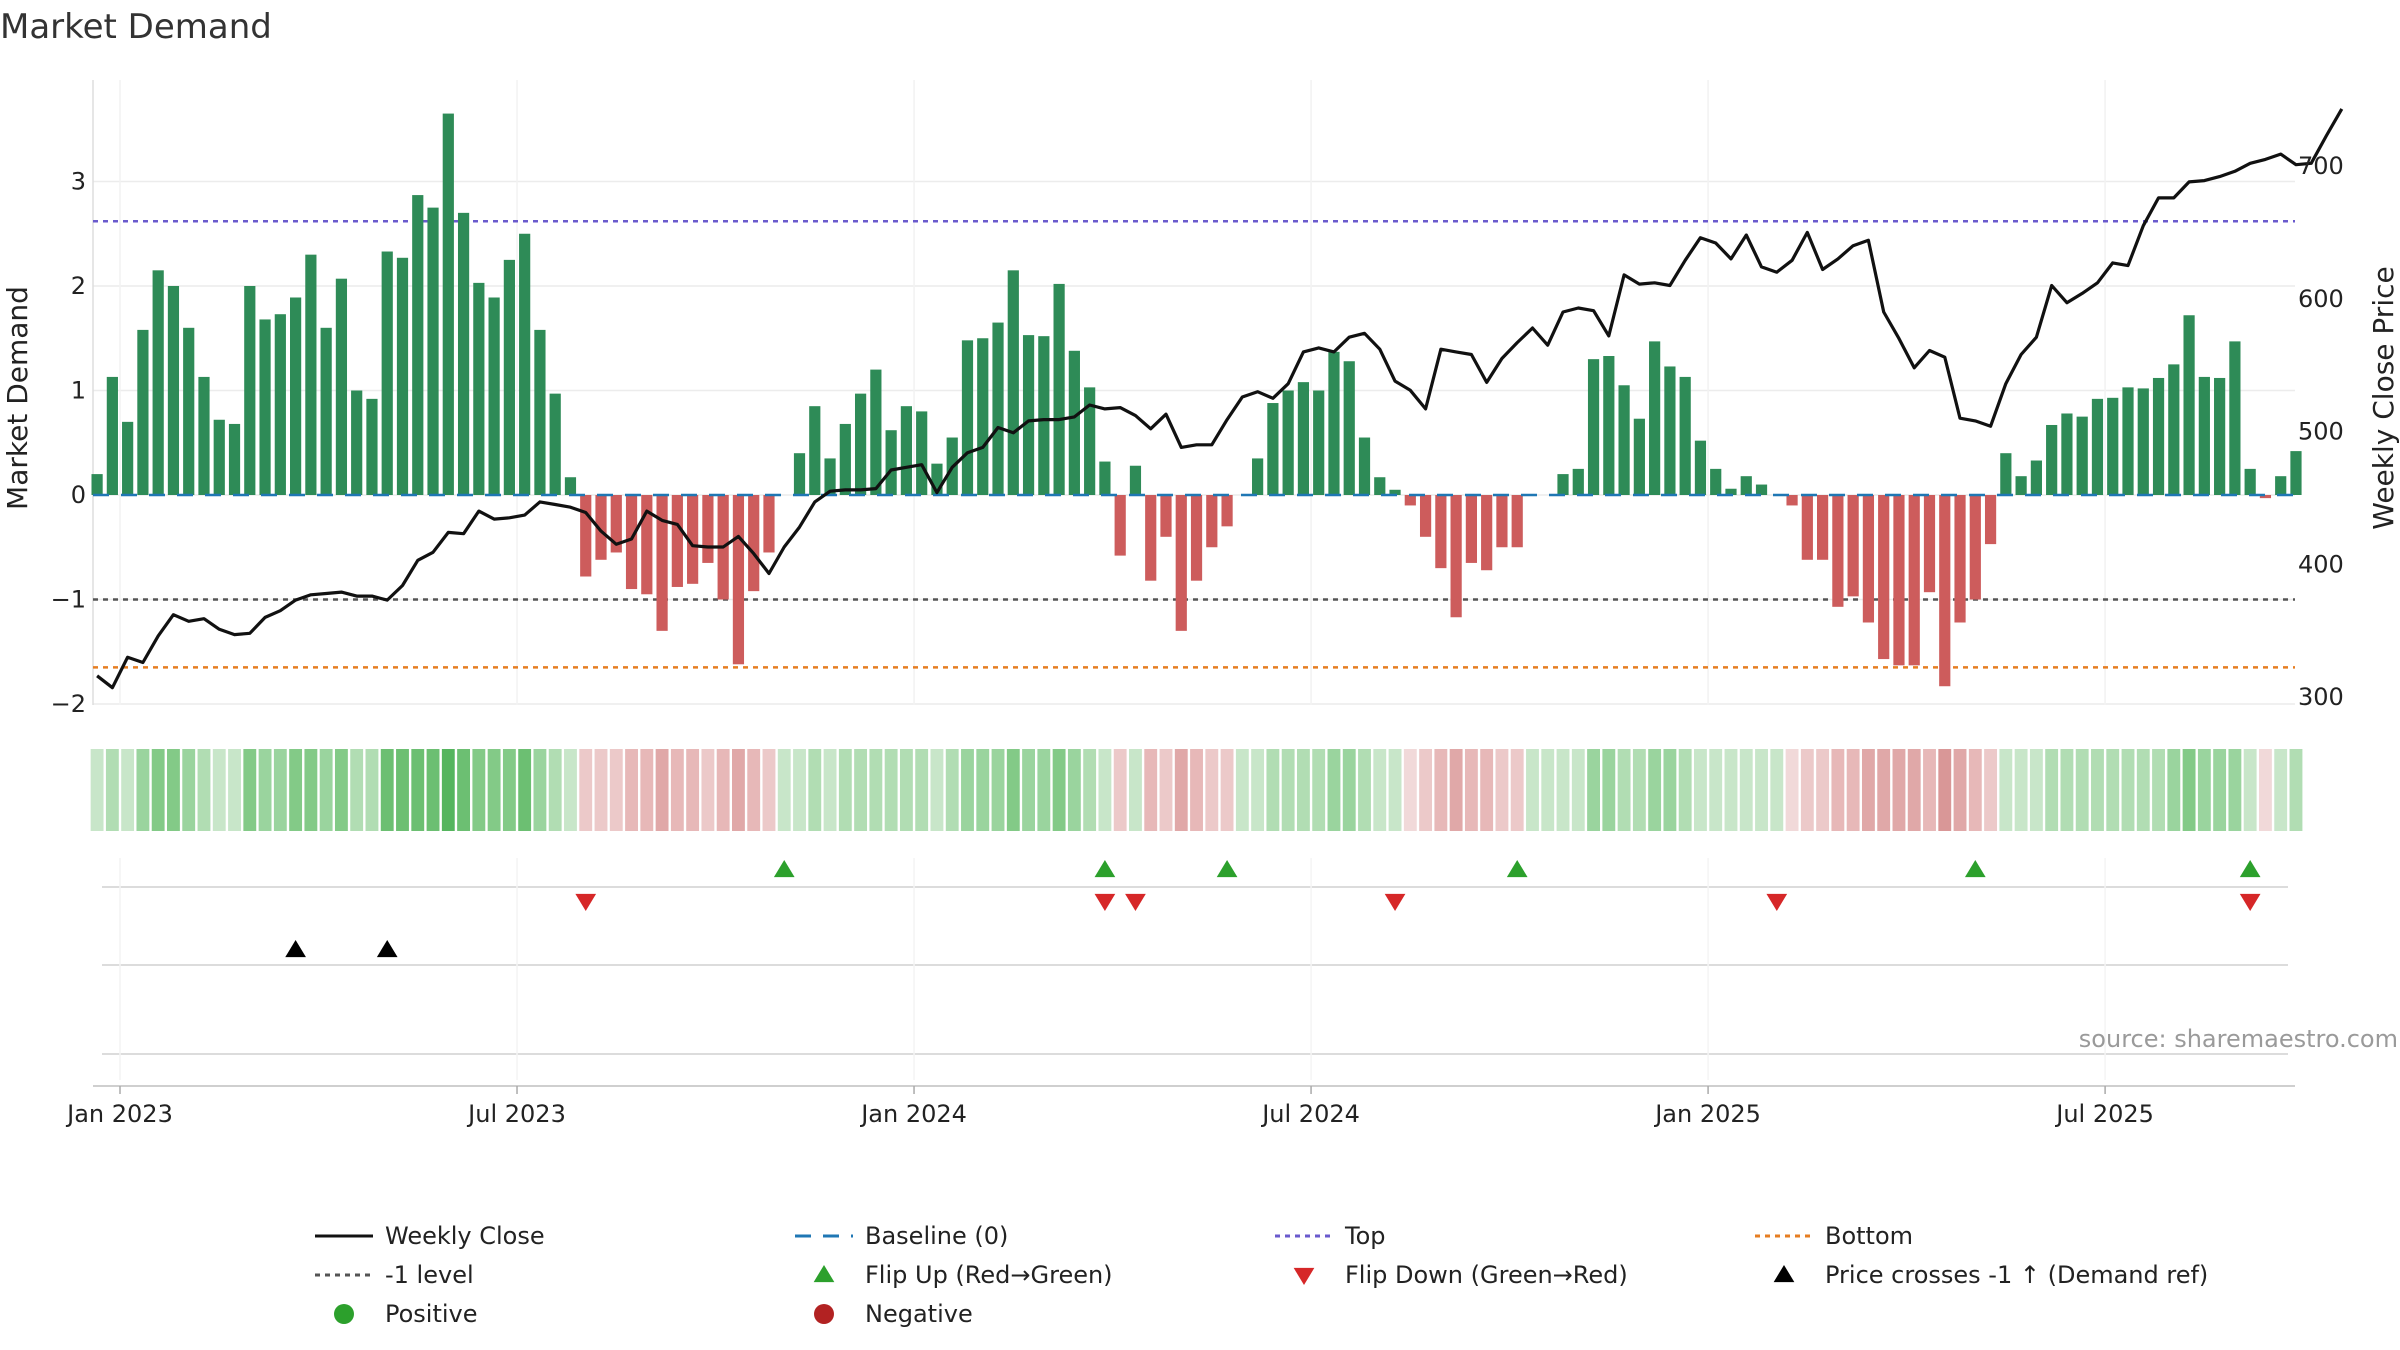  Describe the element at coordinates (1707, 1114) in the screenshot. I see `x-tick-label: Jan 2025` at that location.